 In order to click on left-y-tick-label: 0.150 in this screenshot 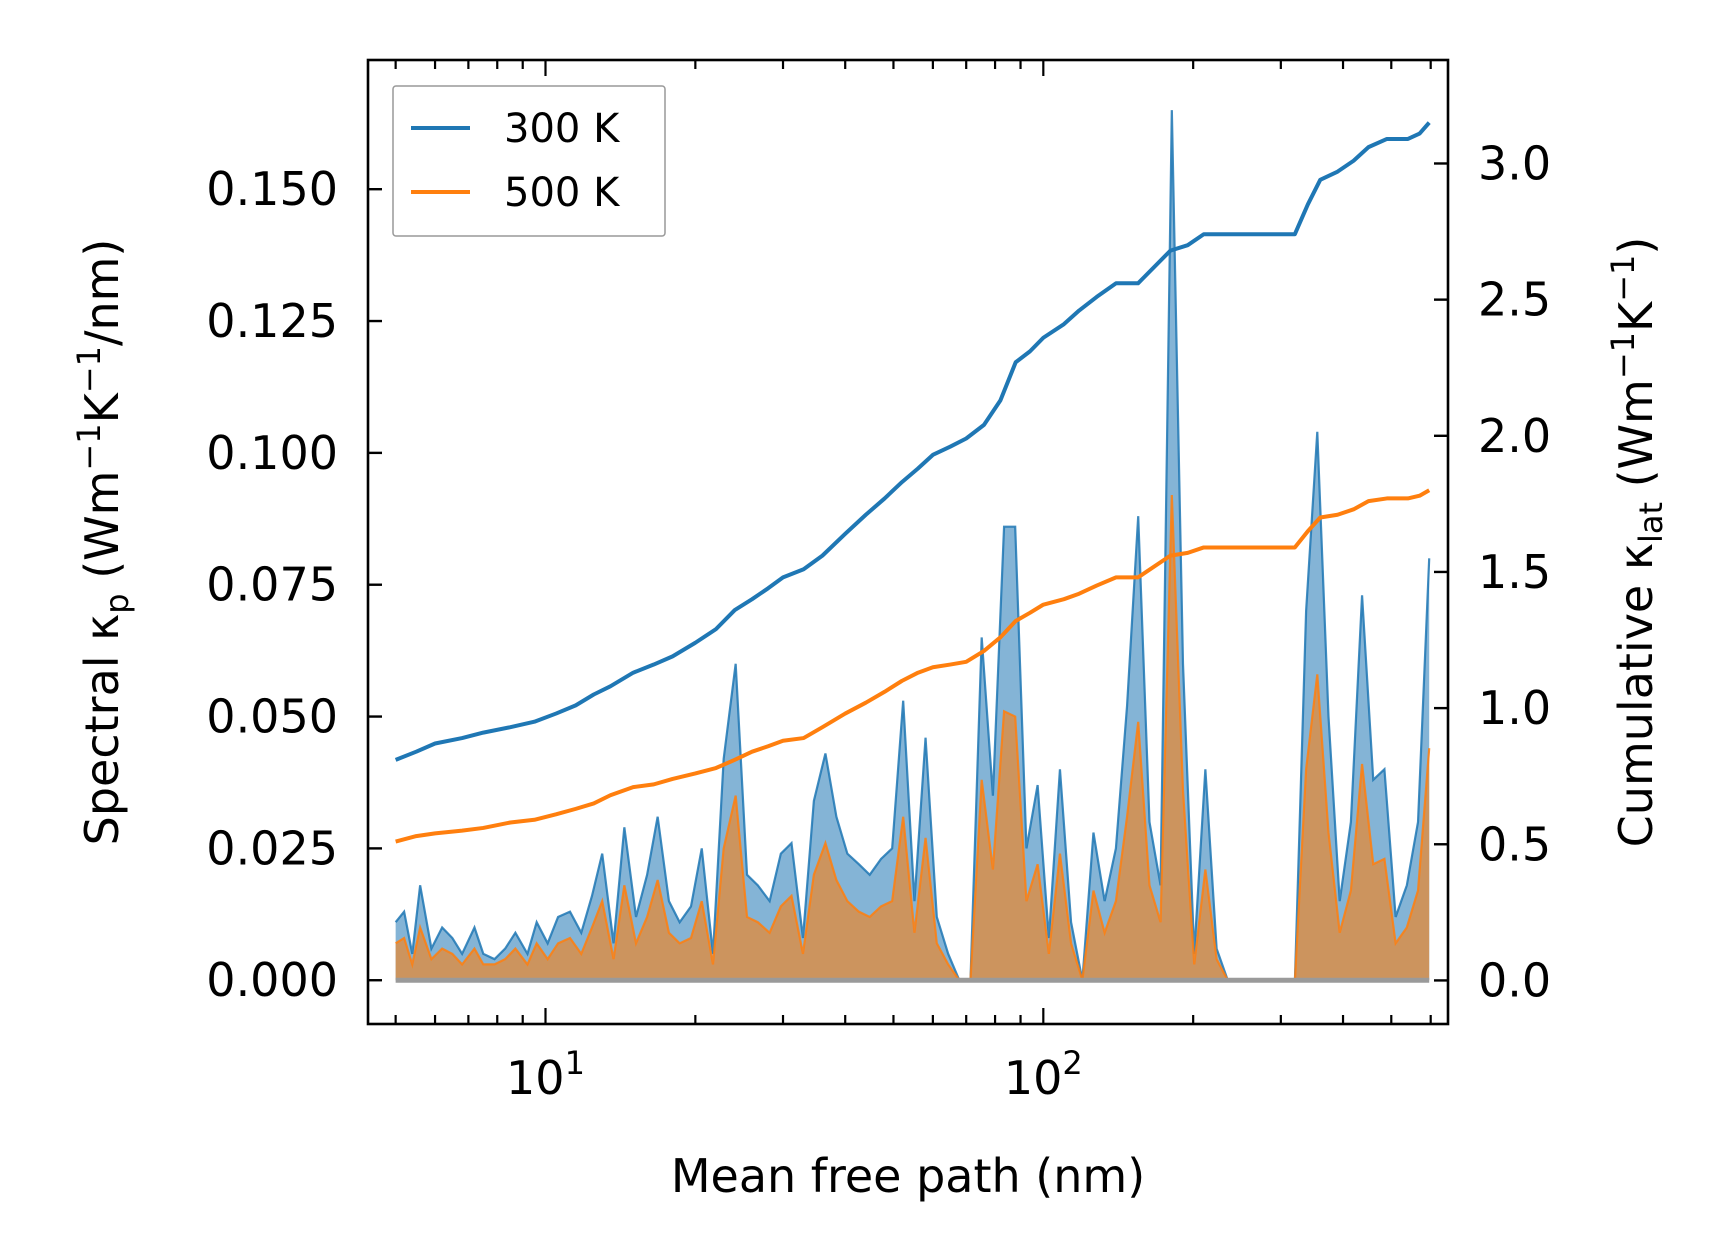, I will do `click(272, 189)`.